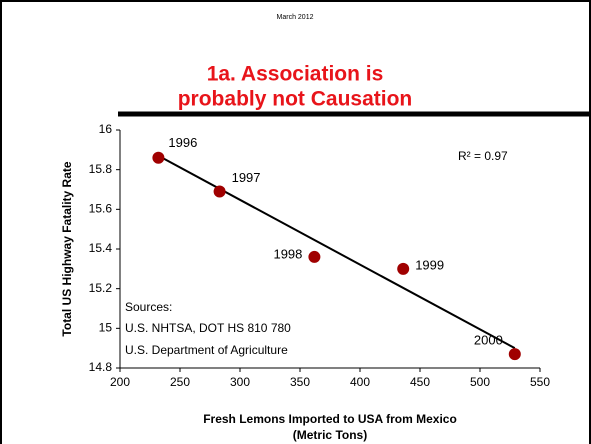  I want to click on y-axis-label: Total US Highway Fatality Rate, so click(67, 248).